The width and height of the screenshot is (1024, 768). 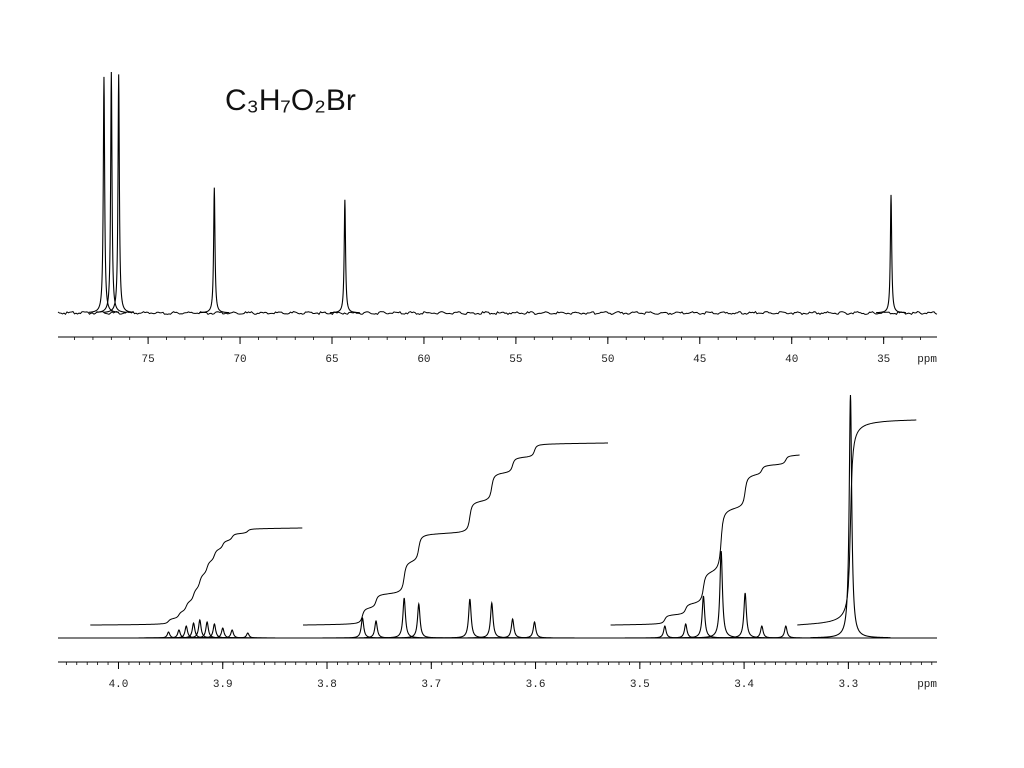 I want to click on x-tick-label: 70, so click(x=239, y=360).